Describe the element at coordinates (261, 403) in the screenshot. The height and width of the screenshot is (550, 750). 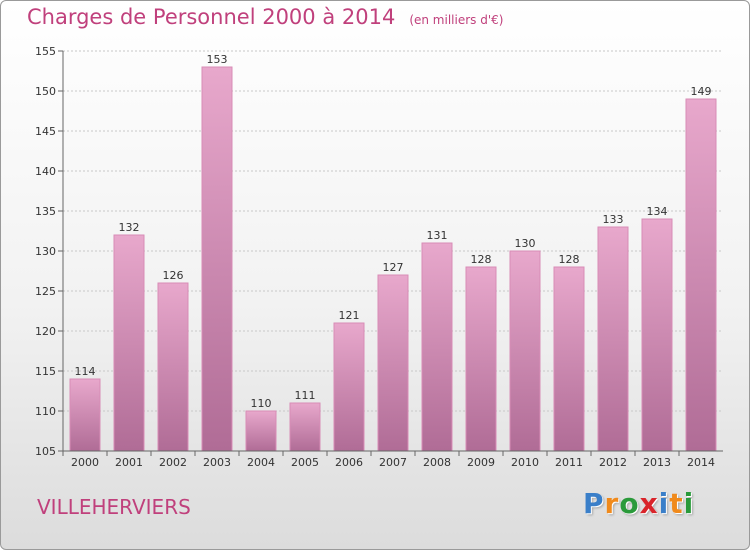
I see `bar-value-label-2004: 110` at that location.